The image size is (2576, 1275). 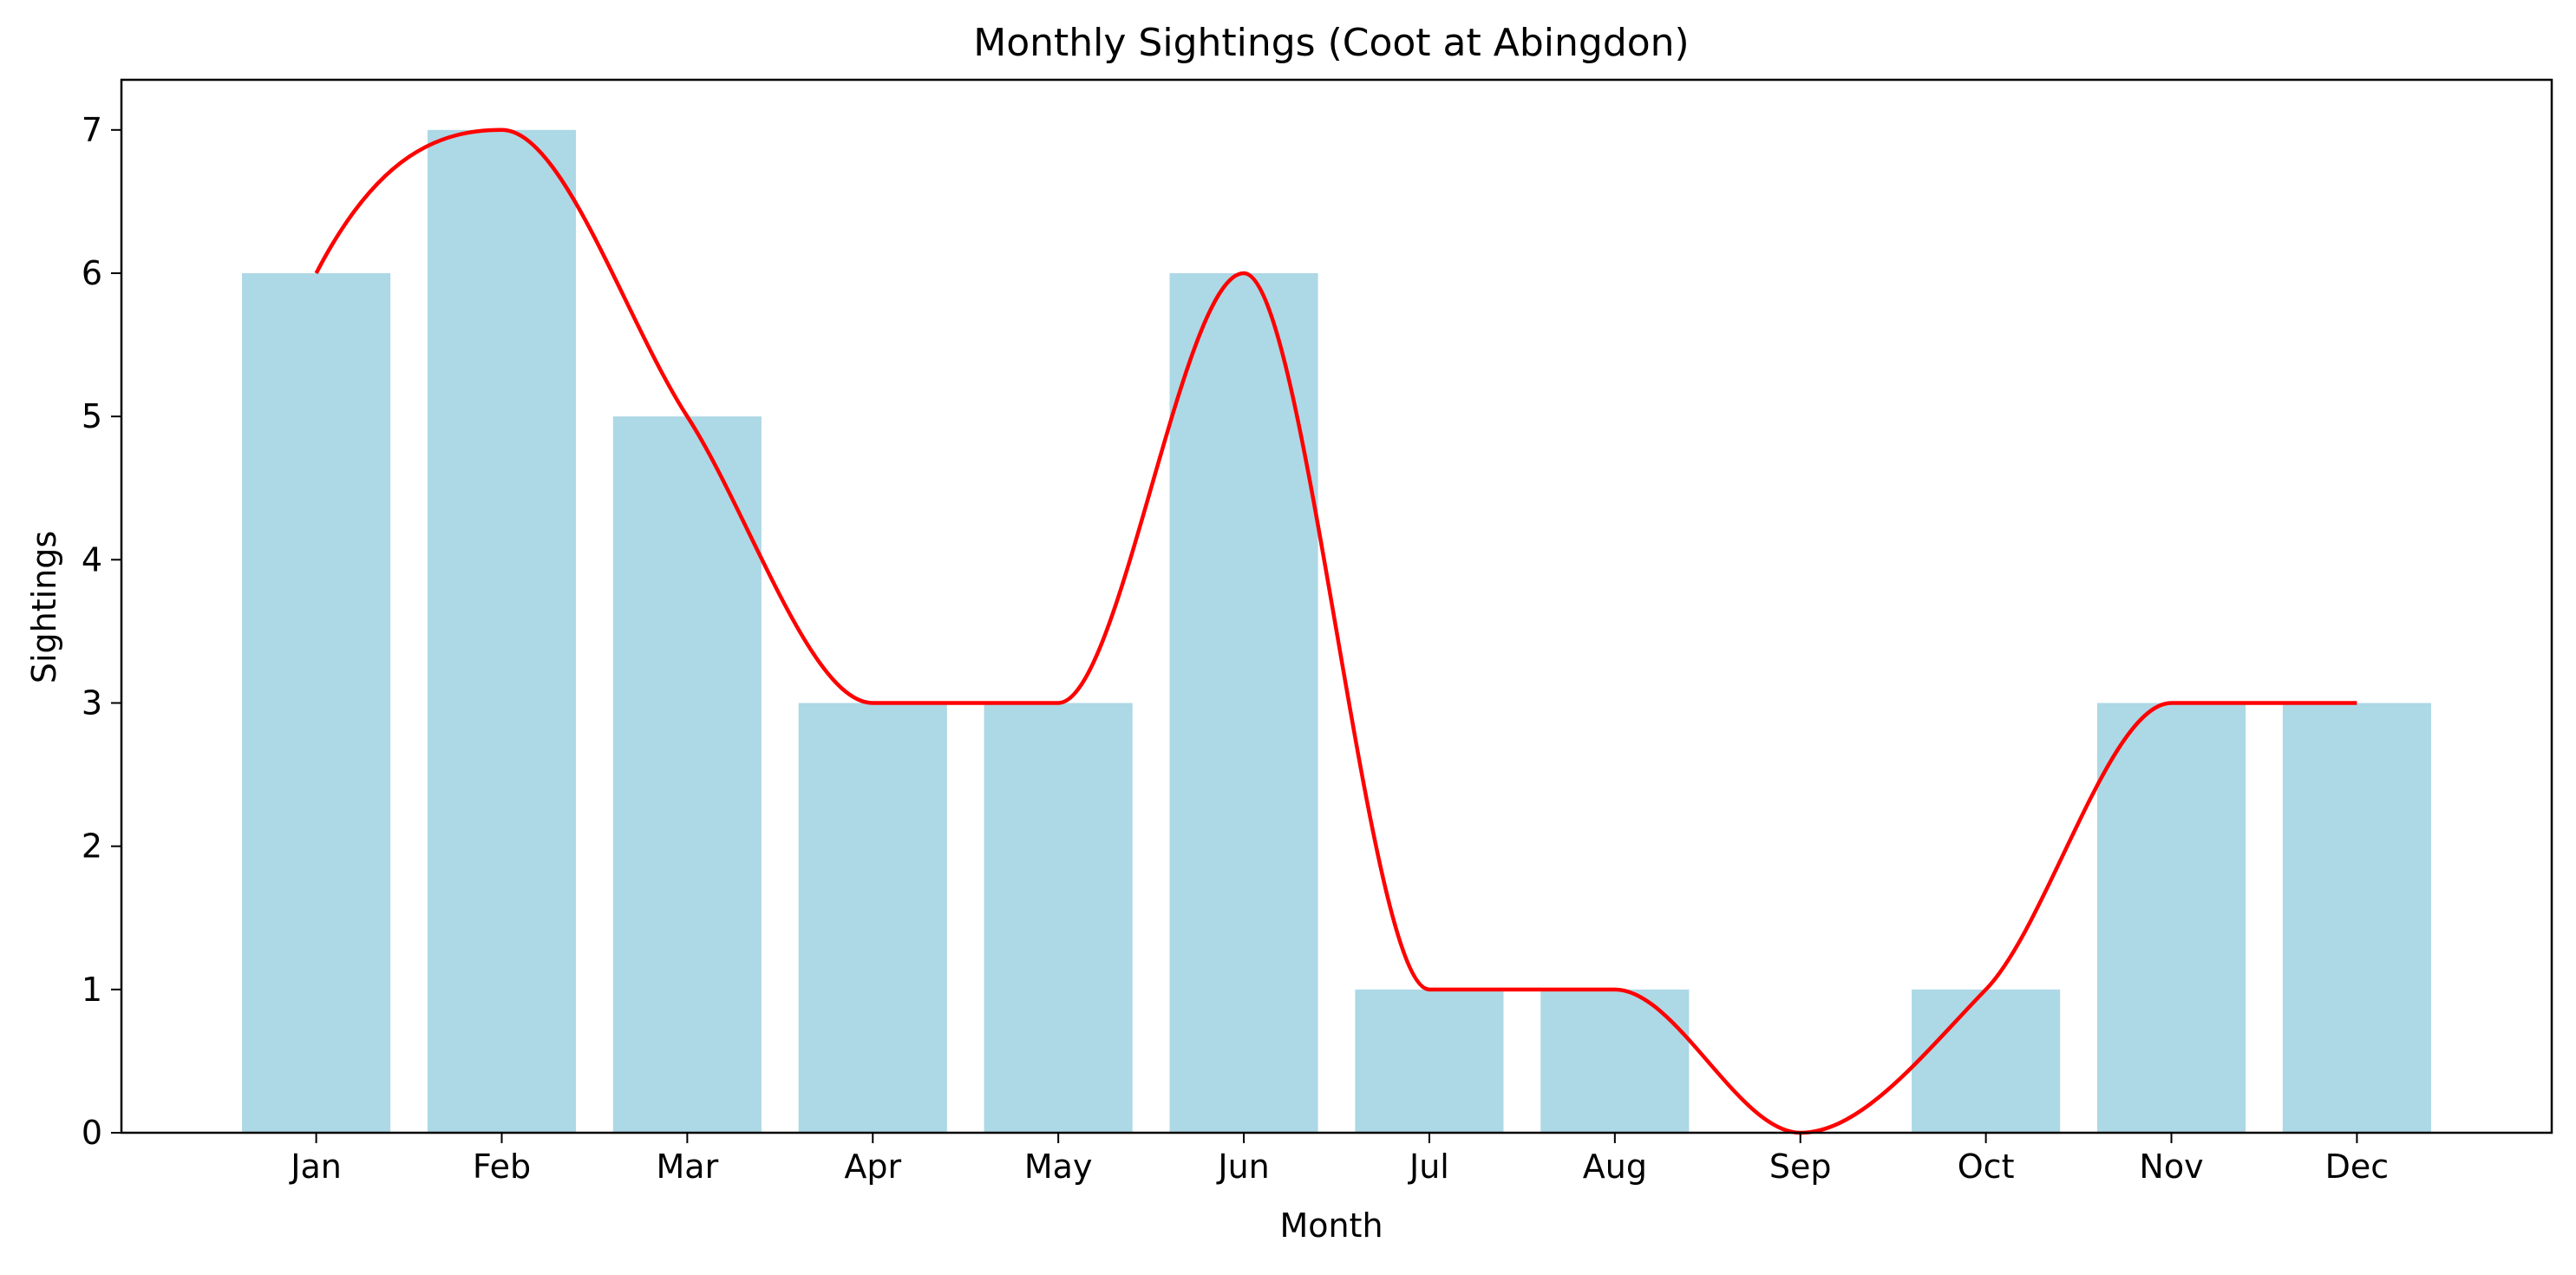 What do you see at coordinates (92, 1133) in the screenshot?
I see `y-tick-label-0: 0` at bounding box center [92, 1133].